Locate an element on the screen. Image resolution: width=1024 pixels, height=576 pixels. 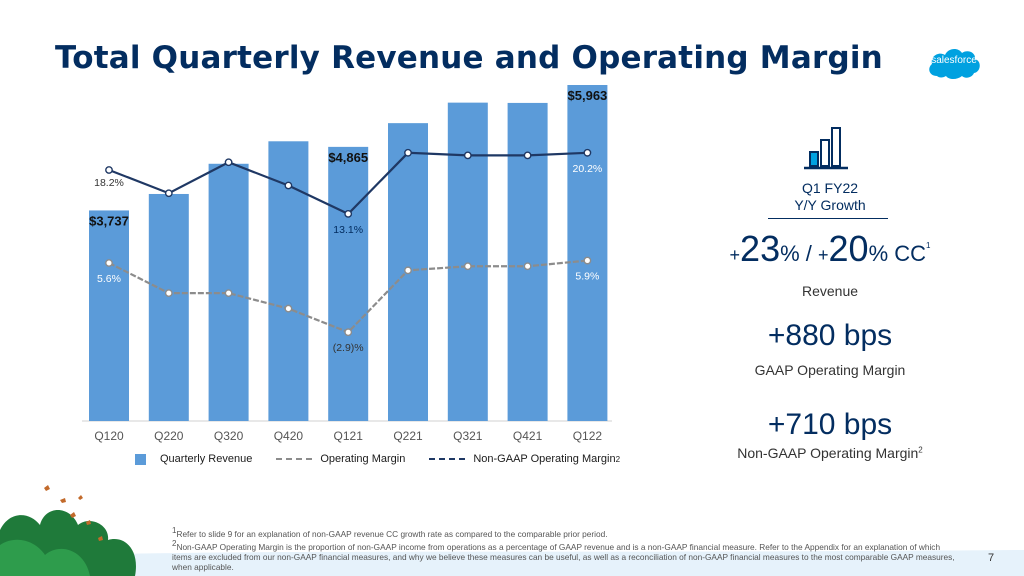
bar-q220 is located at coordinates (168, 307).